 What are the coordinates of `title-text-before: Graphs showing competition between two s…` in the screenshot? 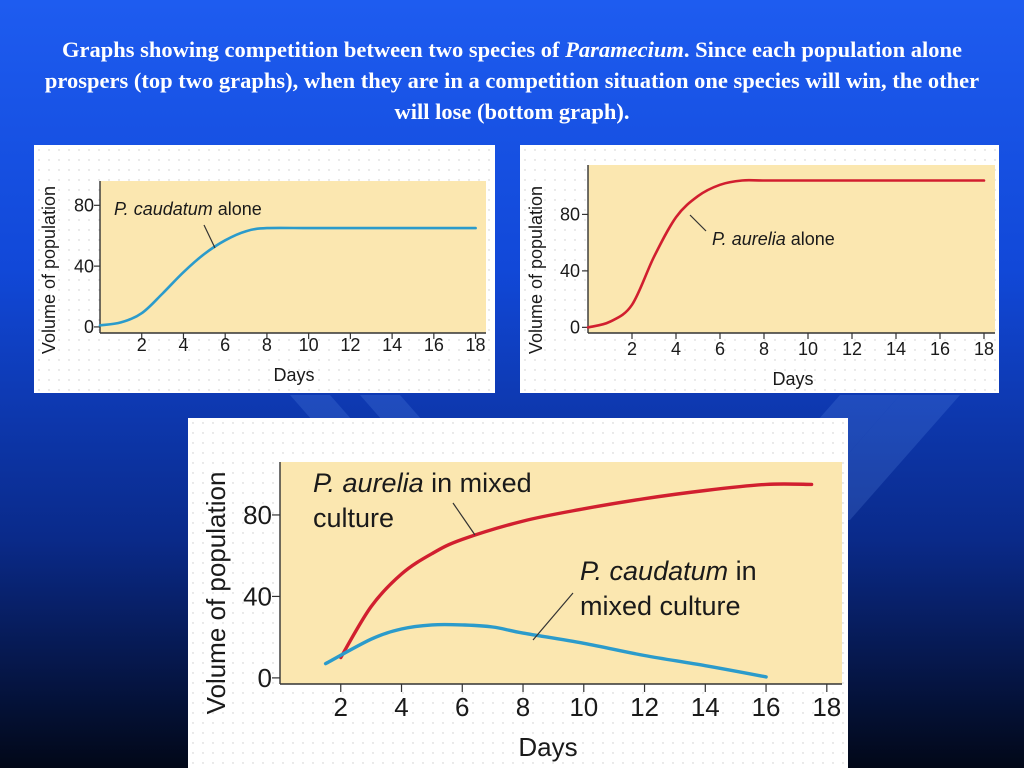 It's located at (313, 49).